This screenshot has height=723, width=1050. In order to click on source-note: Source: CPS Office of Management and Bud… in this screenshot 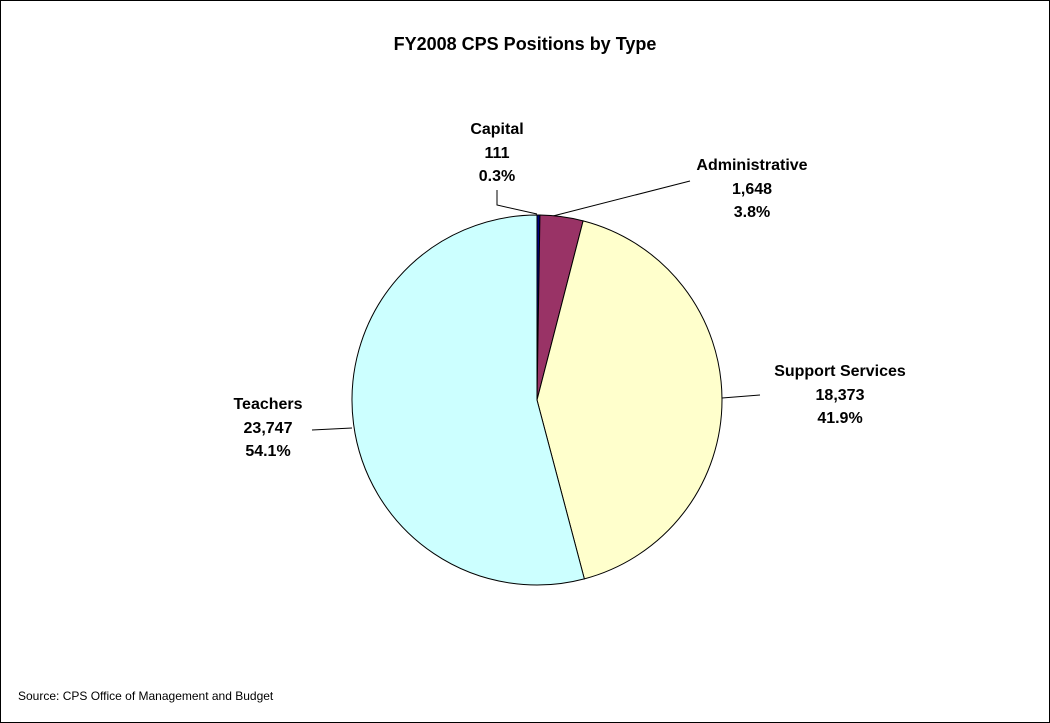, I will do `click(146, 696)`.